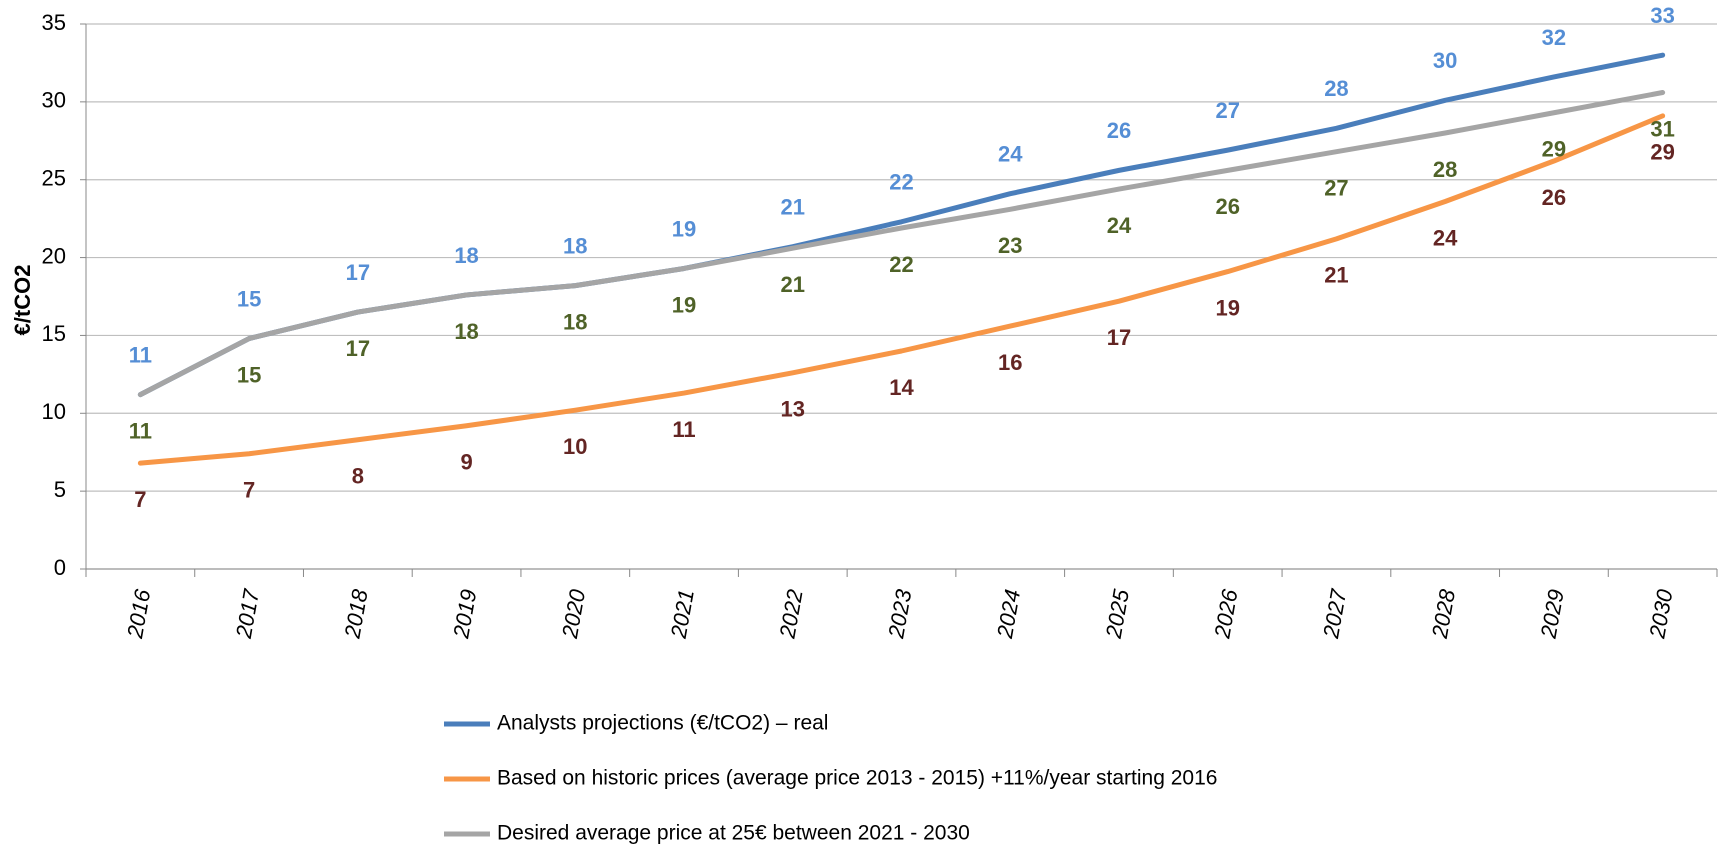 The width and height of the screenshot is (1720, 849). Describe the element at coordinates (54, 100) in the screenshot. I see `y-tick-label: 30` at that location.